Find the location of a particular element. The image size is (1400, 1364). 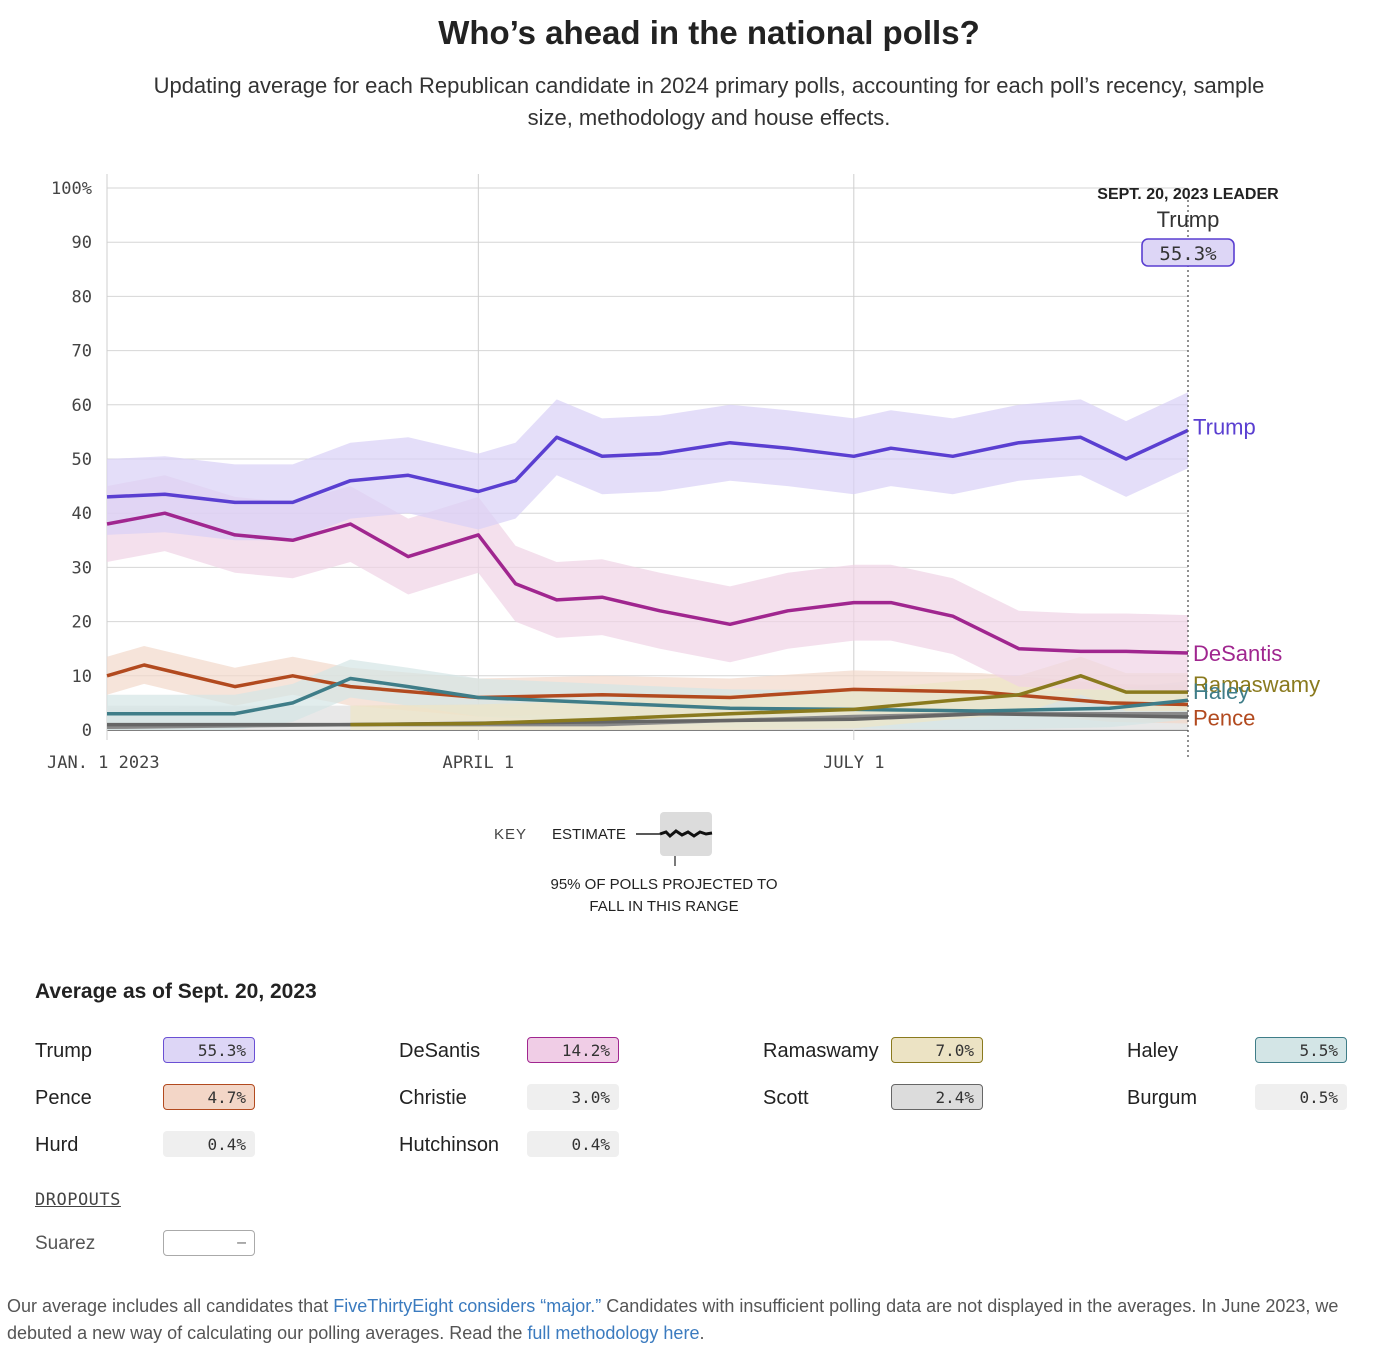

candidate-name: Burgum is located at coordinates (1162, 1098).